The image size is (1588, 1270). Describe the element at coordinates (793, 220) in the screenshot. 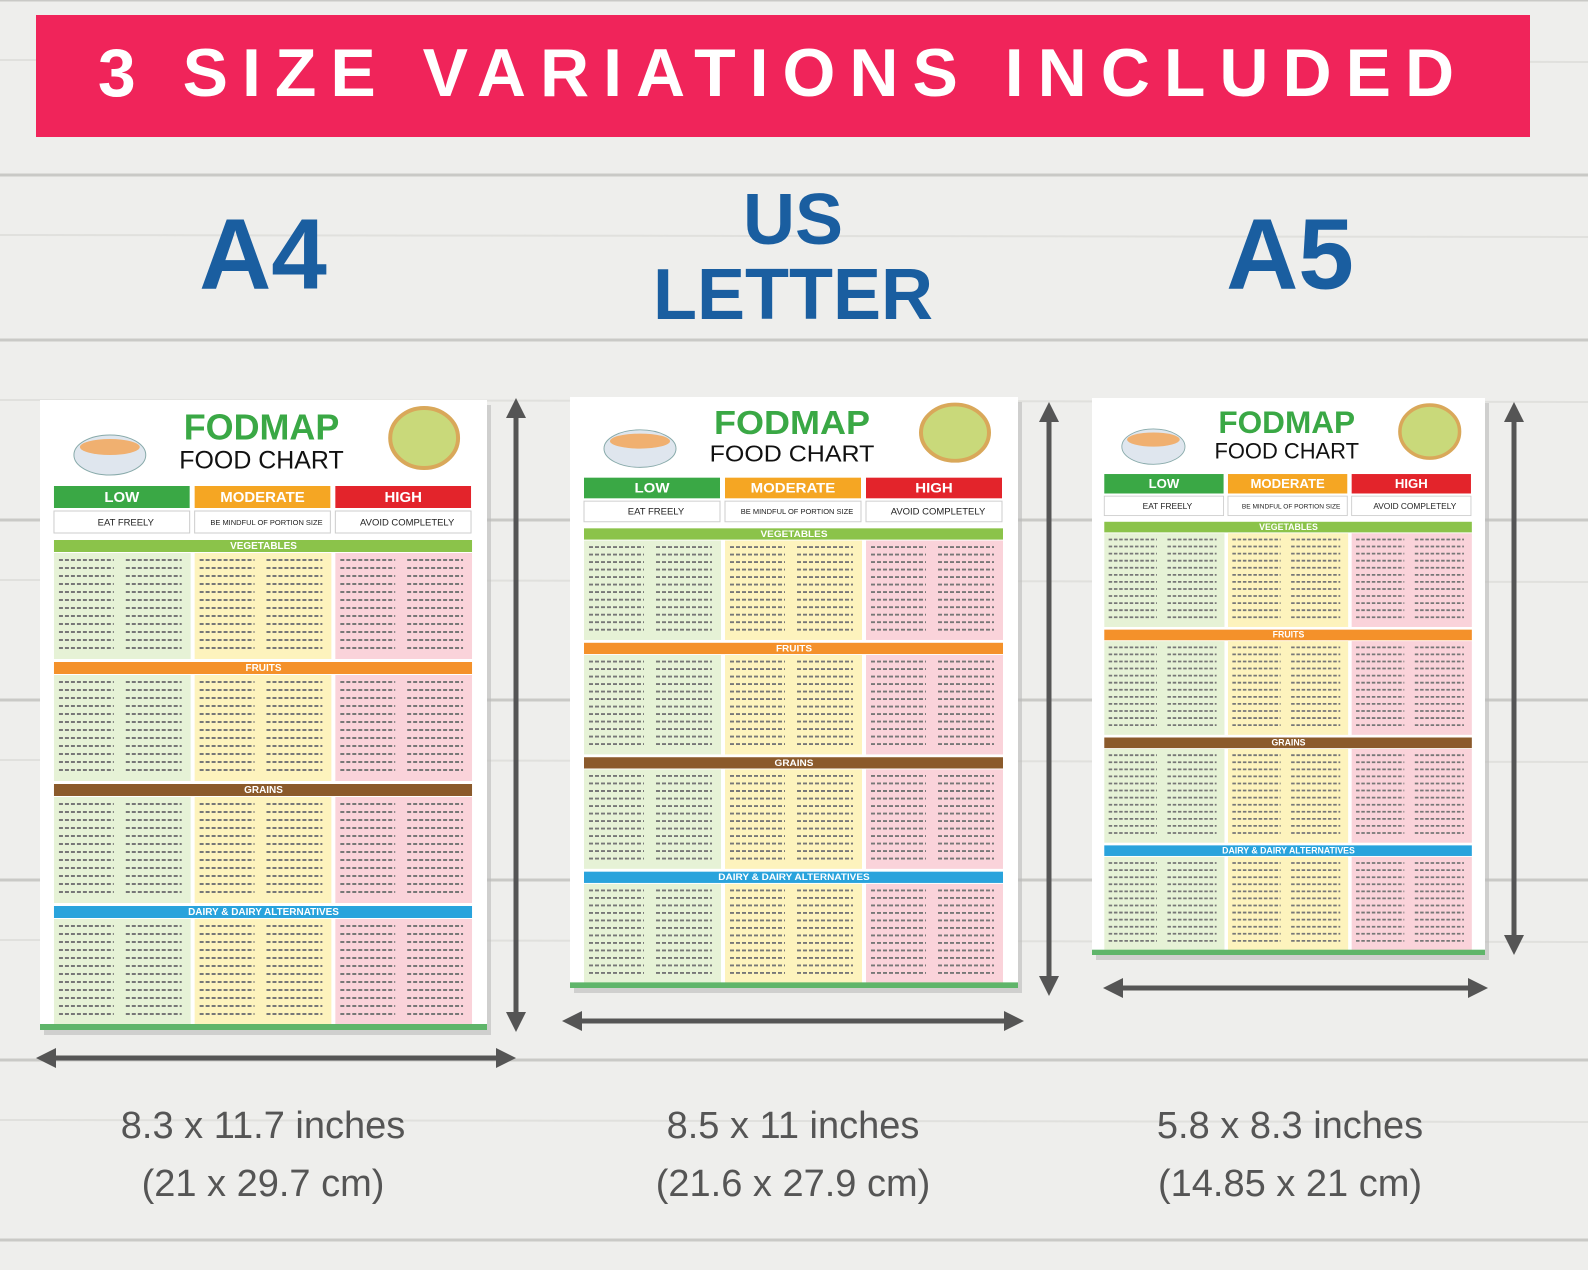

I see `size-name: US` at that location.